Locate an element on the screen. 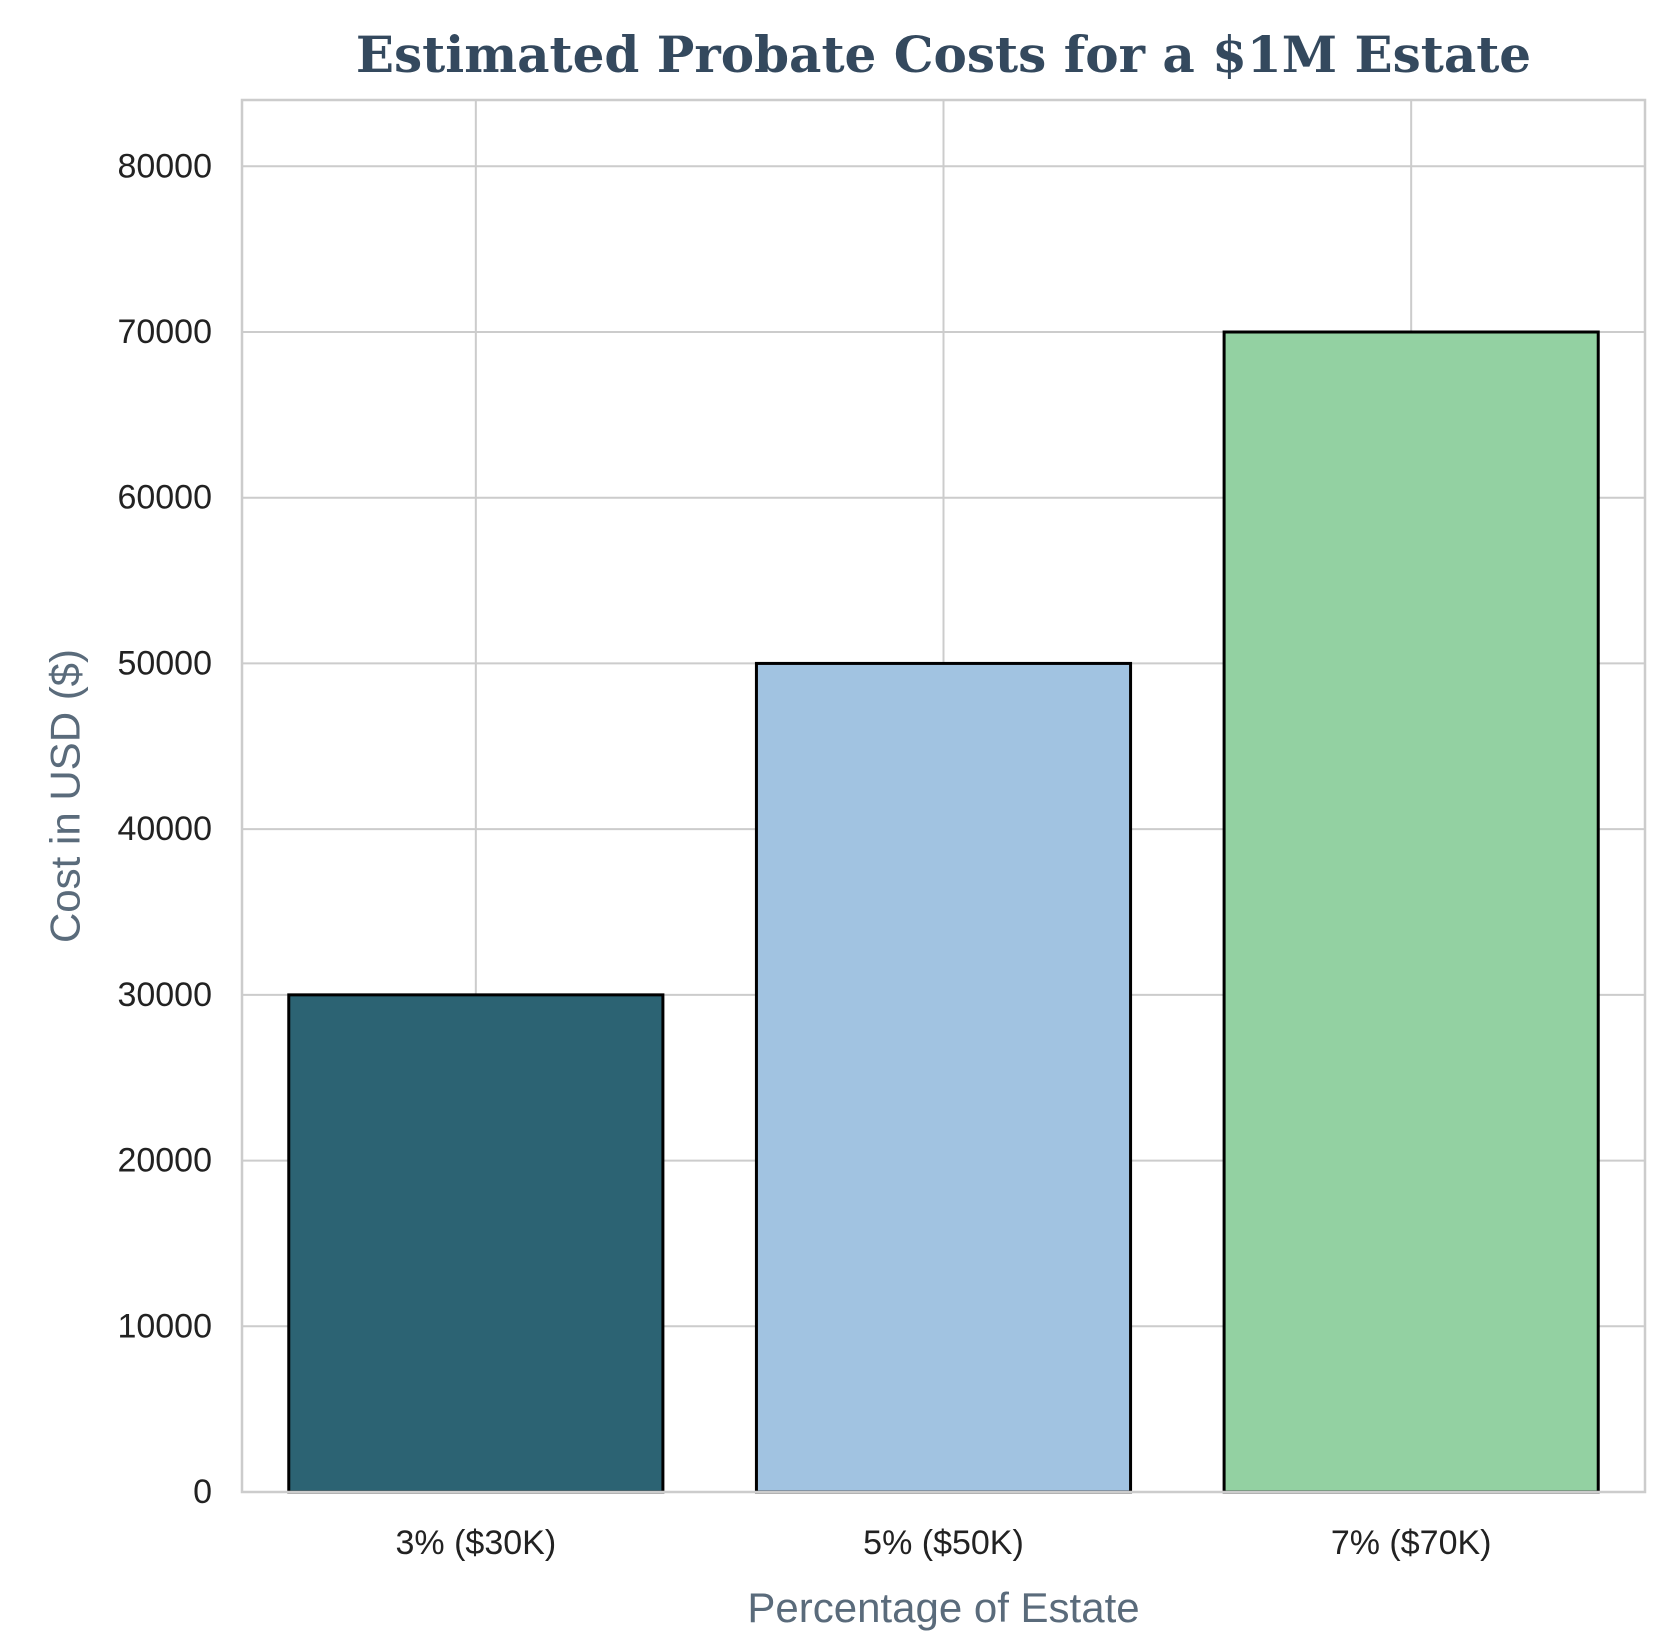 Image resolution: width=1665 pixels, height=1647 pixels. x-axis-label: Percentage of Estate is located at coordinates (943, 1607).